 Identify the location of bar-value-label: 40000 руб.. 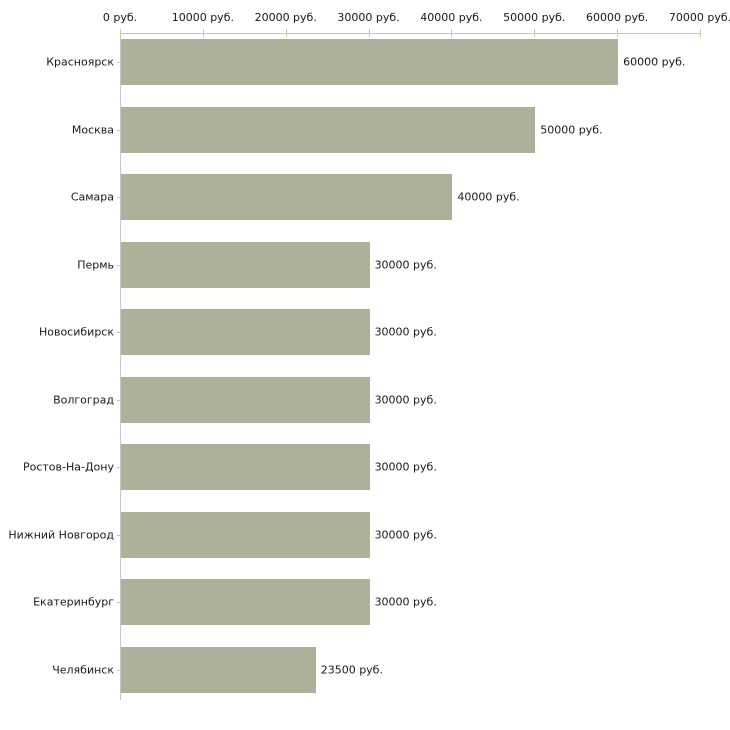
(488, 197).